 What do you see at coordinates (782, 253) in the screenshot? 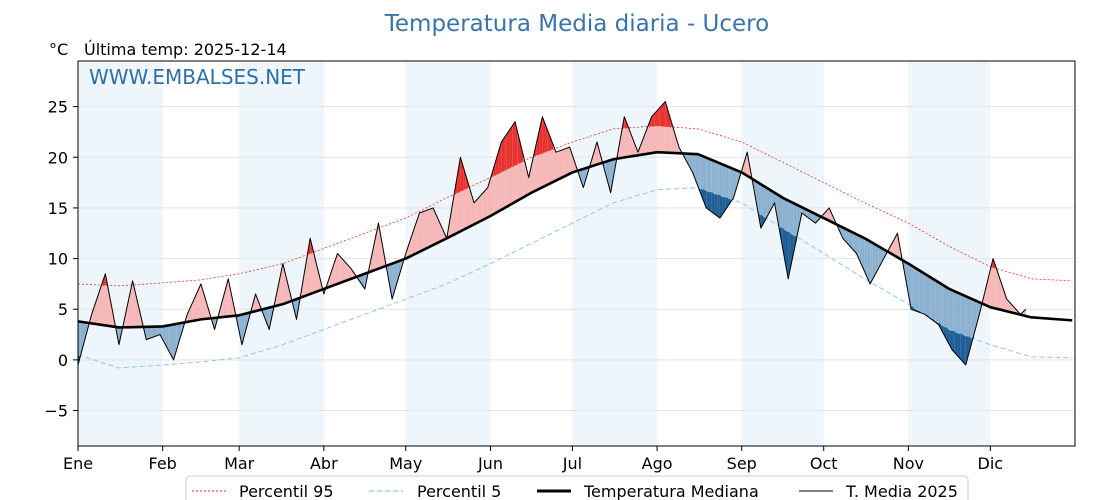
I see `month-shade-sep` at bounding box center [782, 253].